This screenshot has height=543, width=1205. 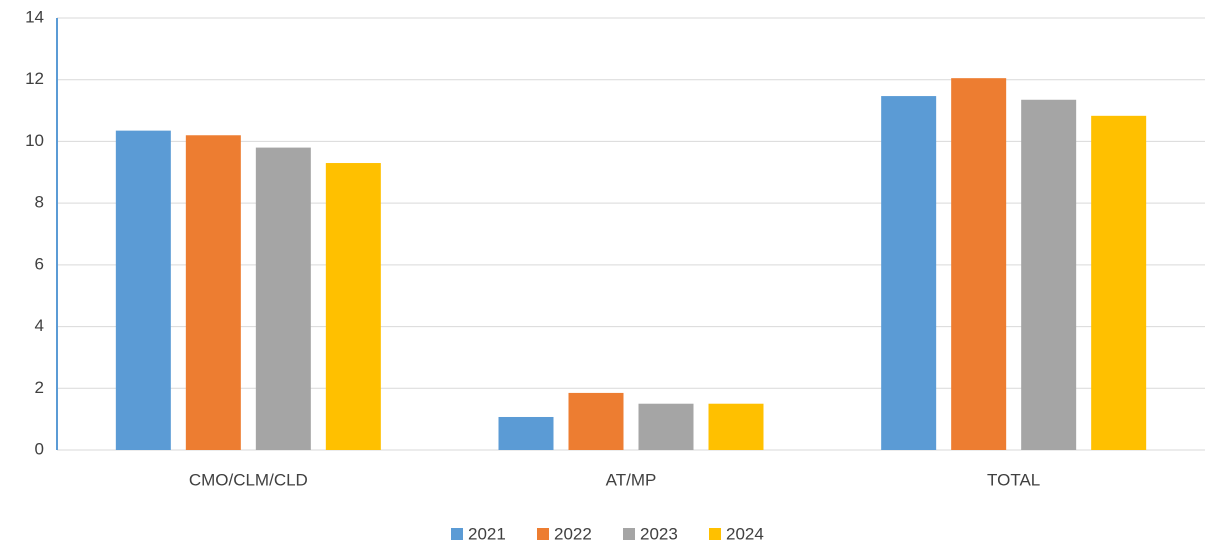 What do you see at coordinates (34, 16) in the screenshot?
I see `y-tick-label: 14` at bounding box center [34, 16].